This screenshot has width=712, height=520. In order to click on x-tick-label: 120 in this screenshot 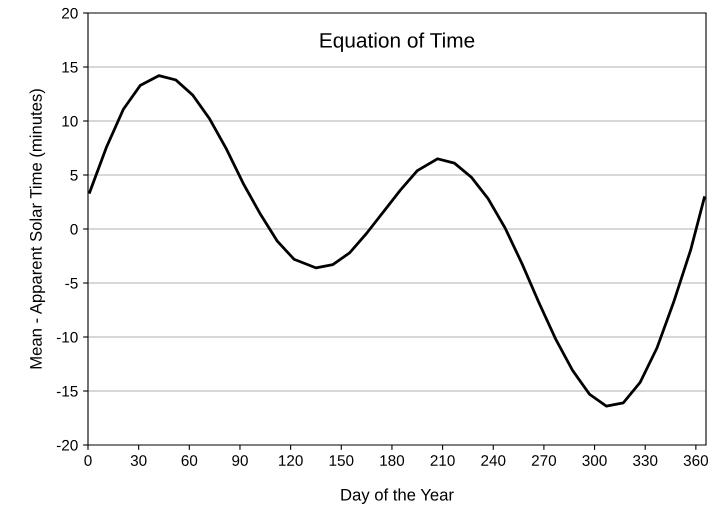, I will do `click(291, 460)`.